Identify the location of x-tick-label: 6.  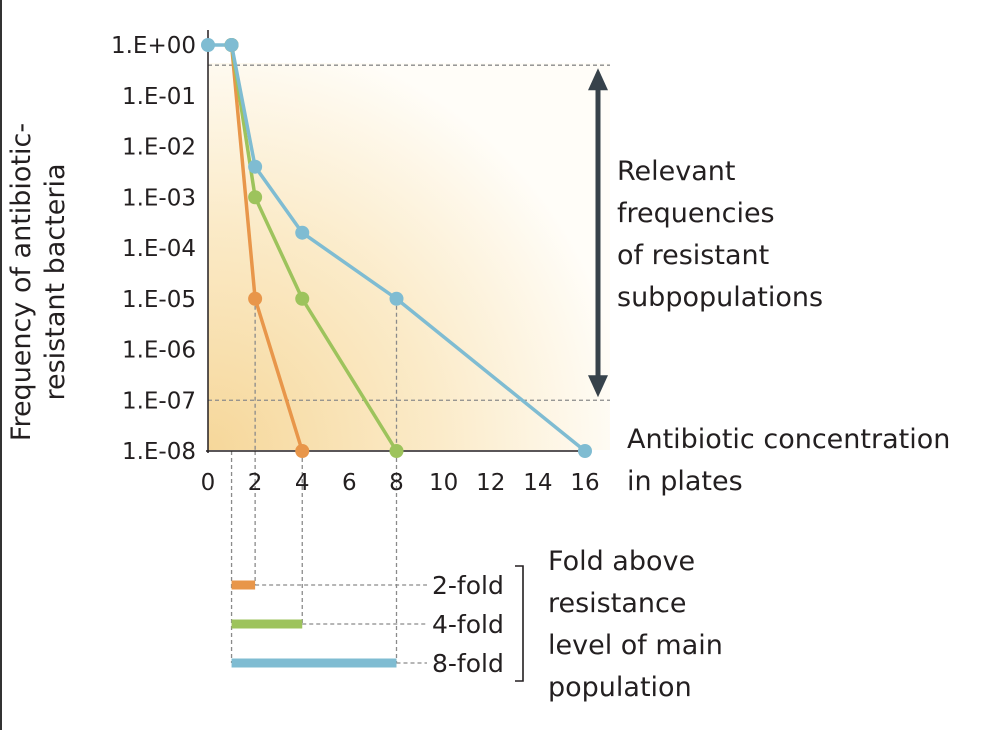
(349, 483).